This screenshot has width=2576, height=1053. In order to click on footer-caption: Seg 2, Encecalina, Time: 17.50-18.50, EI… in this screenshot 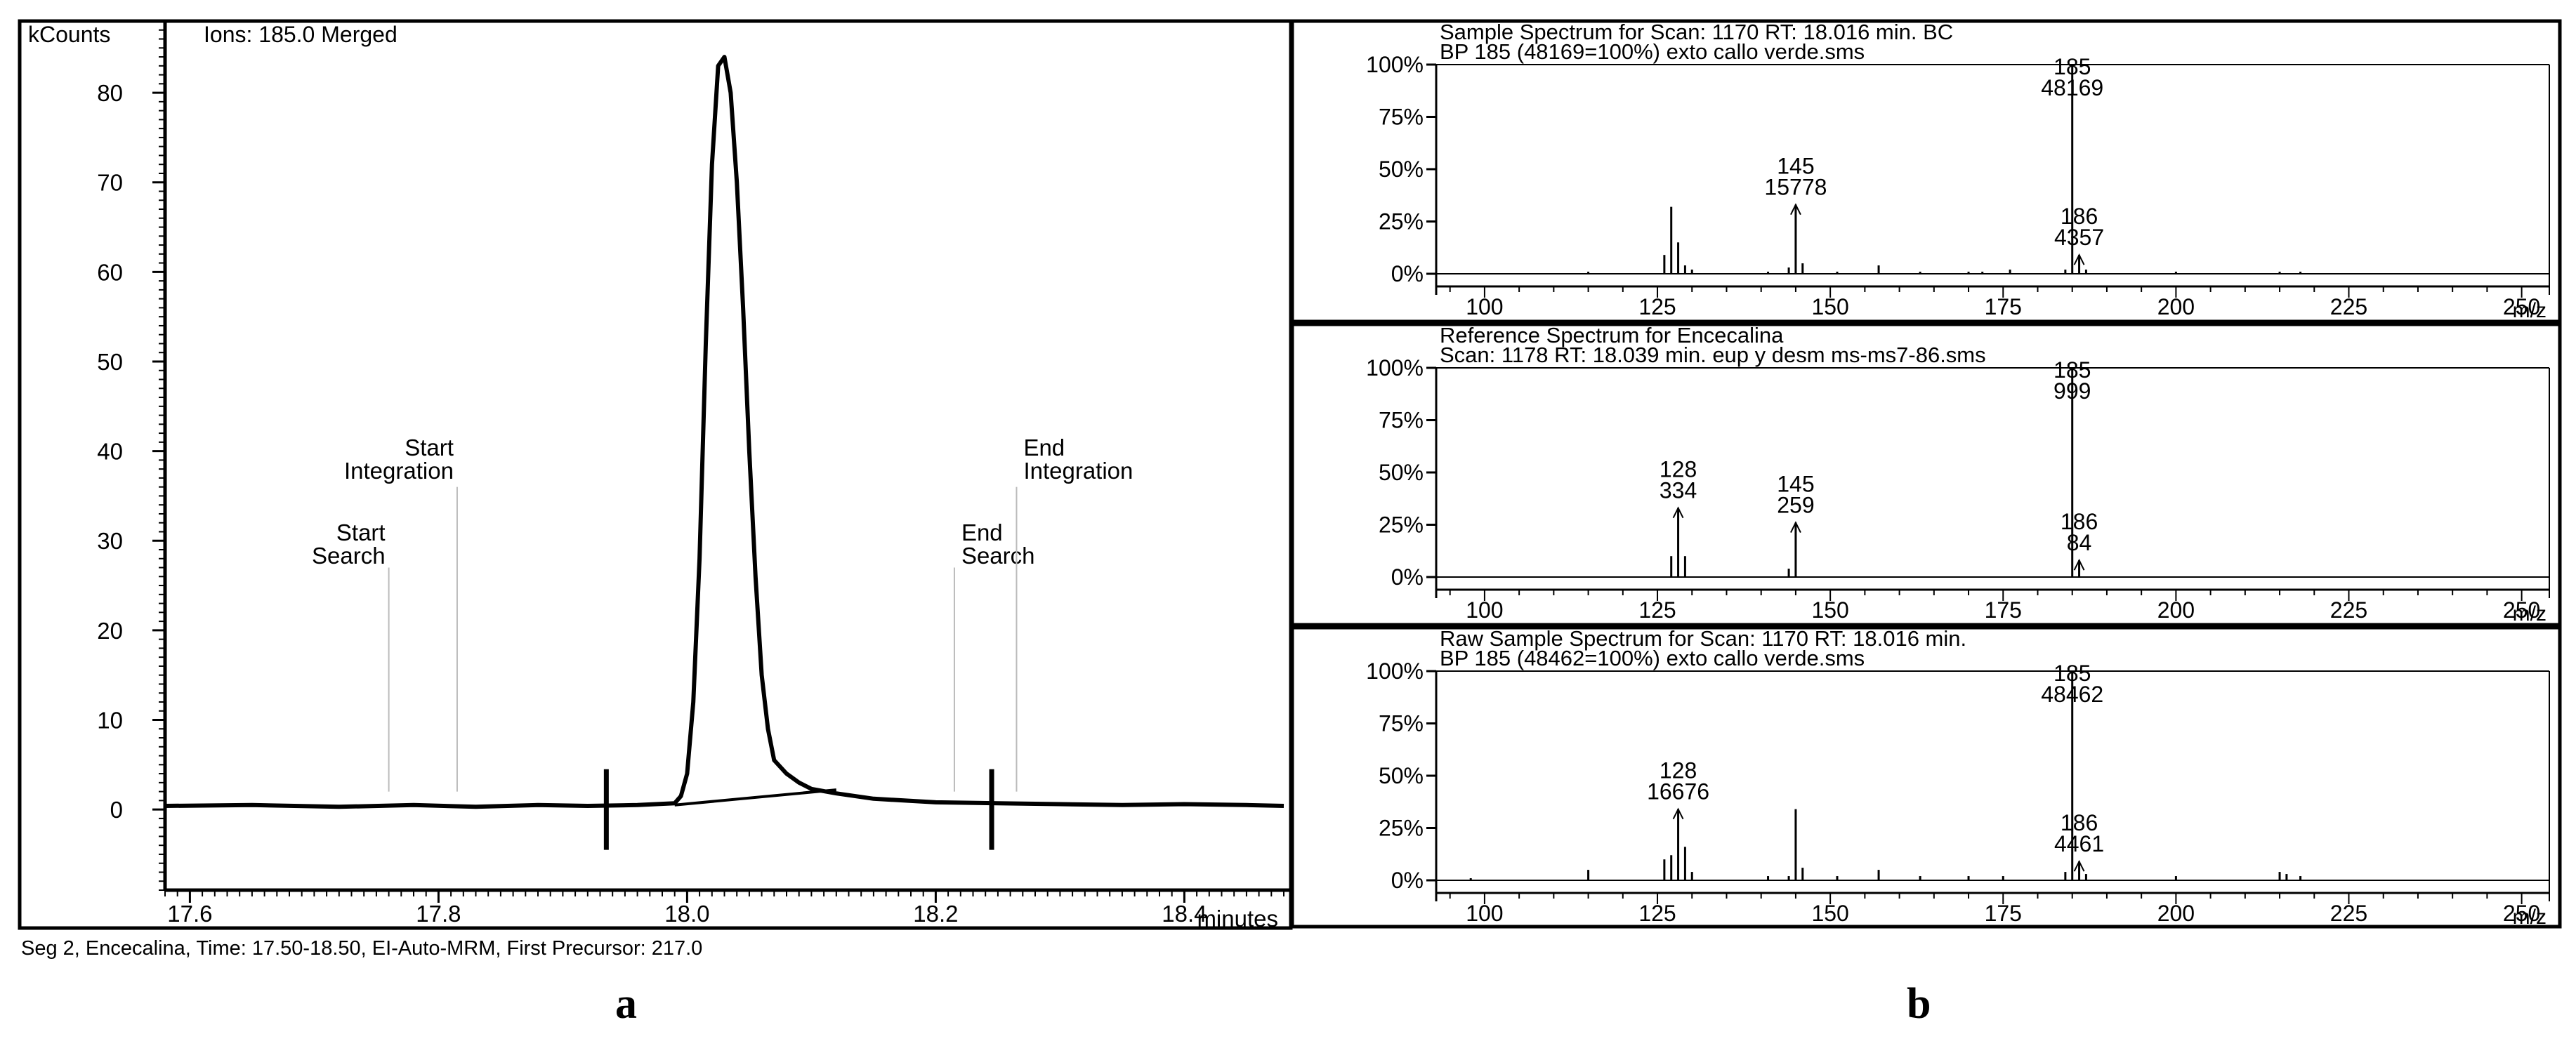, I will do `click(362, 948)`.